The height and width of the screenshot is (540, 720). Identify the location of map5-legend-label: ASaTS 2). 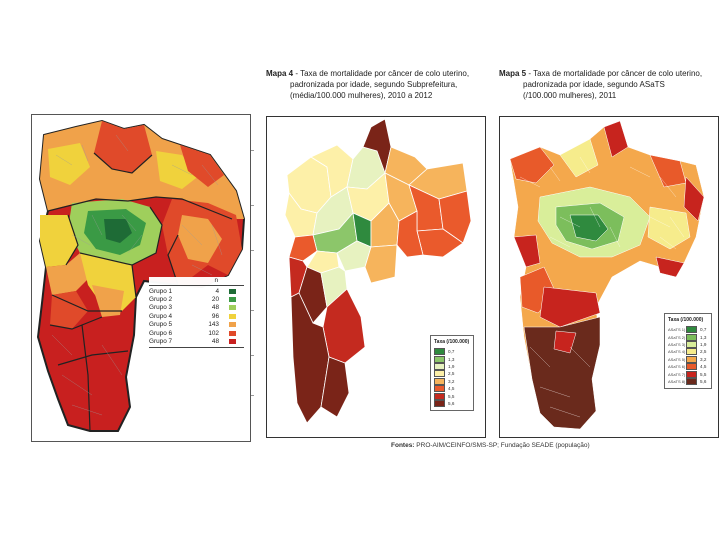
(677, 337).